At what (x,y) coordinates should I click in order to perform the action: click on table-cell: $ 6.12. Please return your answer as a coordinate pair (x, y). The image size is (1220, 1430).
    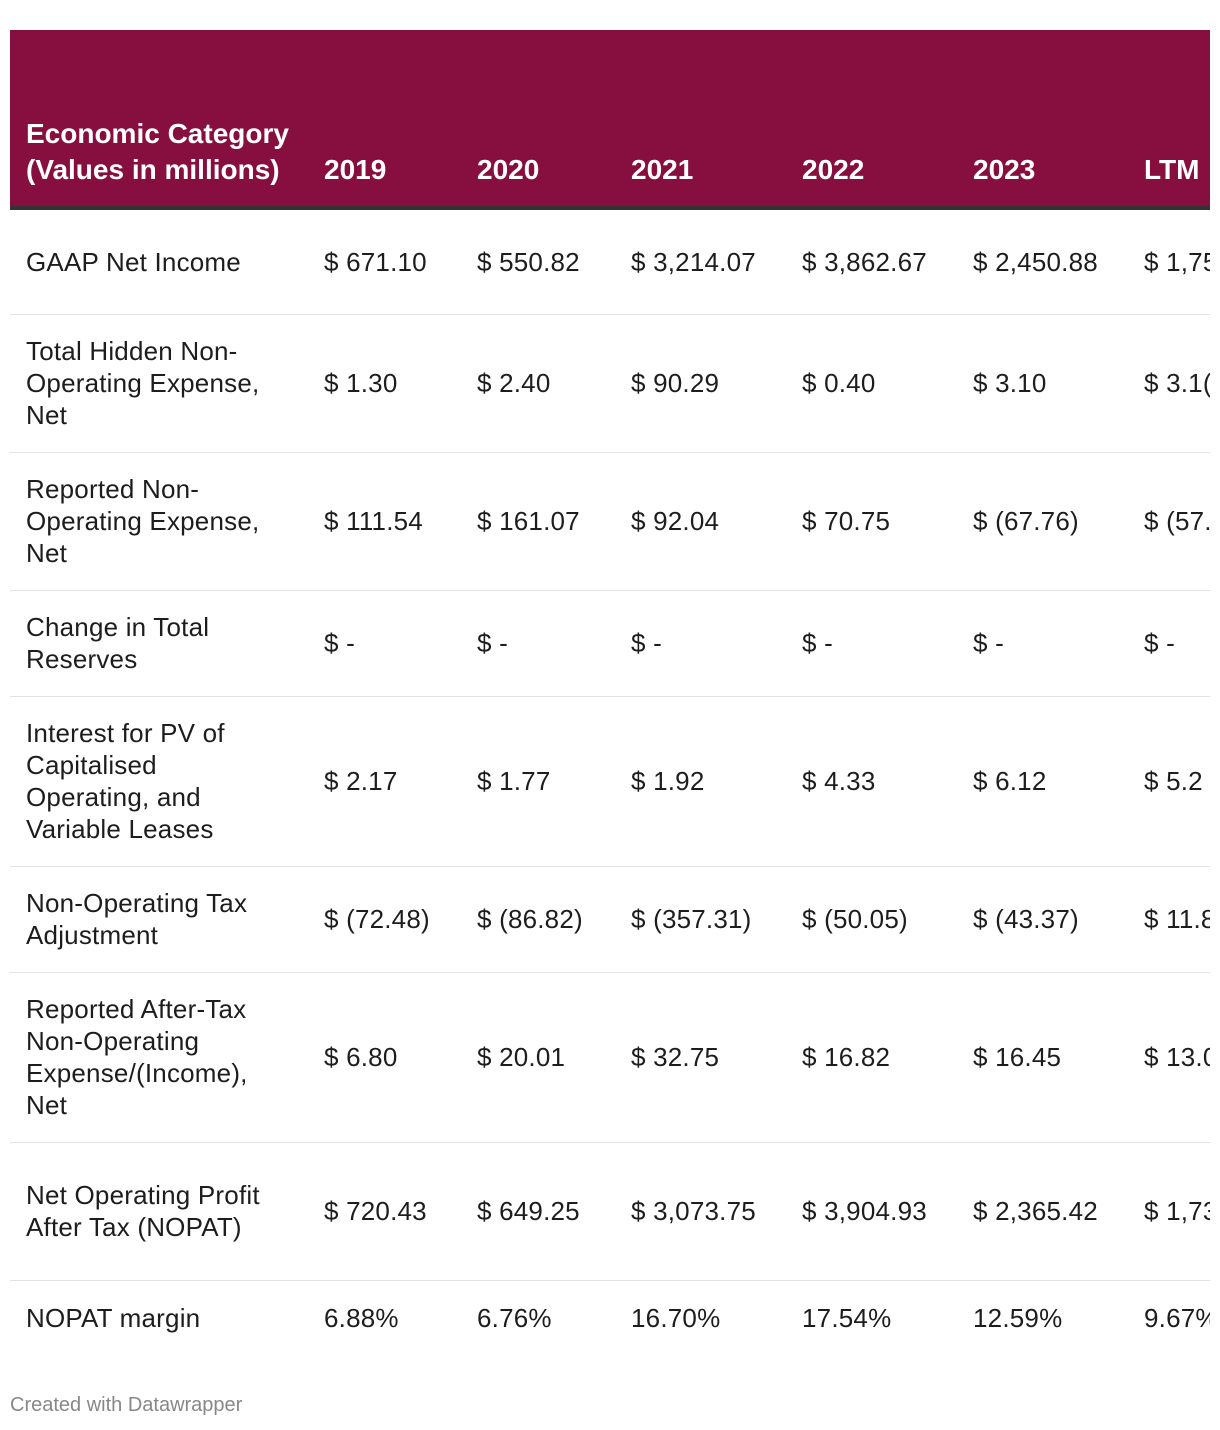
    Looking at the image, I should click on (1042, 781).